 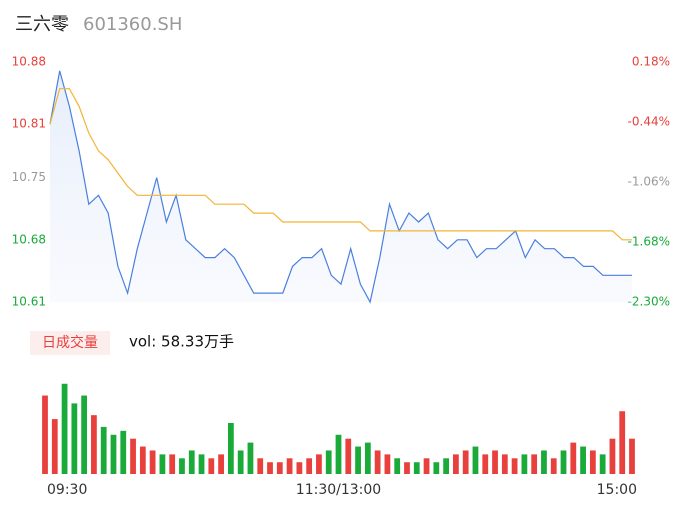 What do you see at coordinates (29, 62) in the screenshot?
I see `y-tick-label: 10.88` at bounding box center [29, 62].